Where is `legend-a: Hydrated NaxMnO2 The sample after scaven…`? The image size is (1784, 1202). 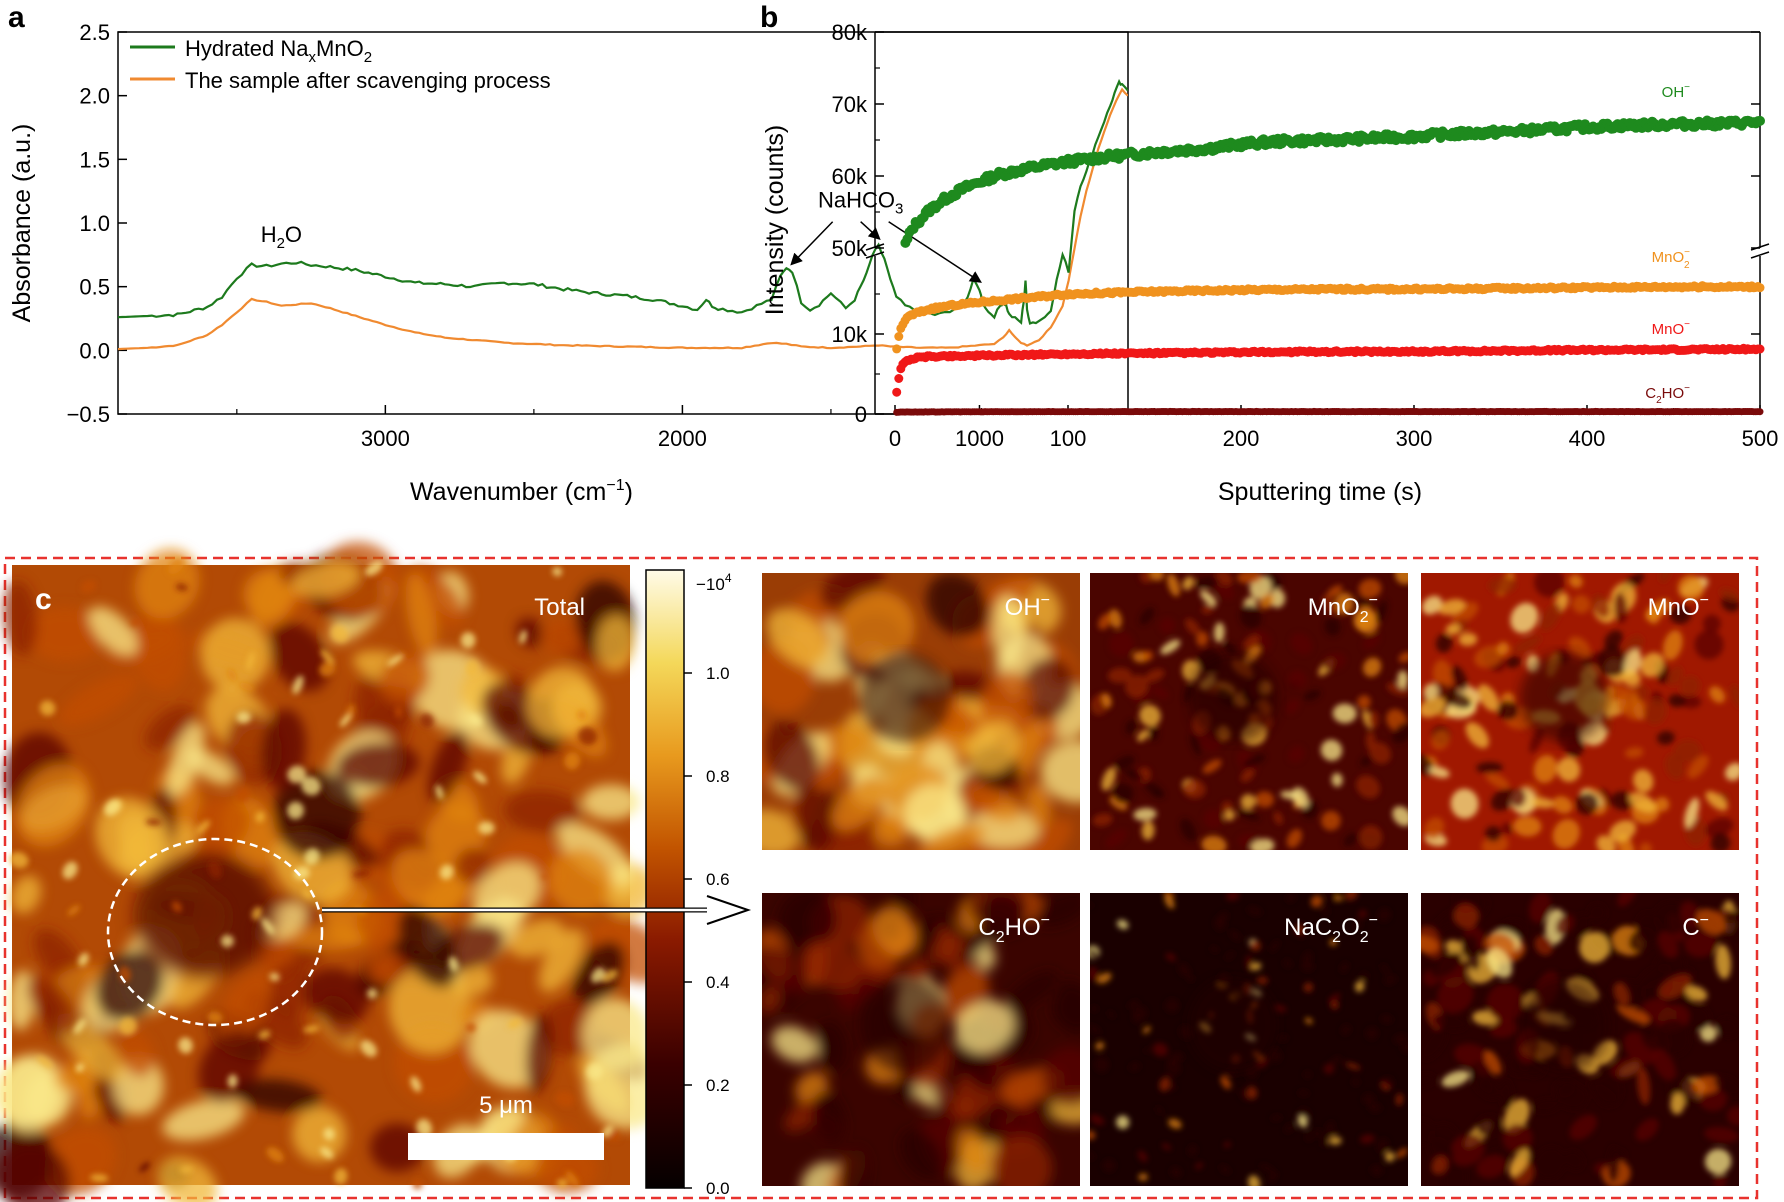
legend-a: Hydrated NaxMnO2 The sample after scaven… is located at coordinates (340, 64).